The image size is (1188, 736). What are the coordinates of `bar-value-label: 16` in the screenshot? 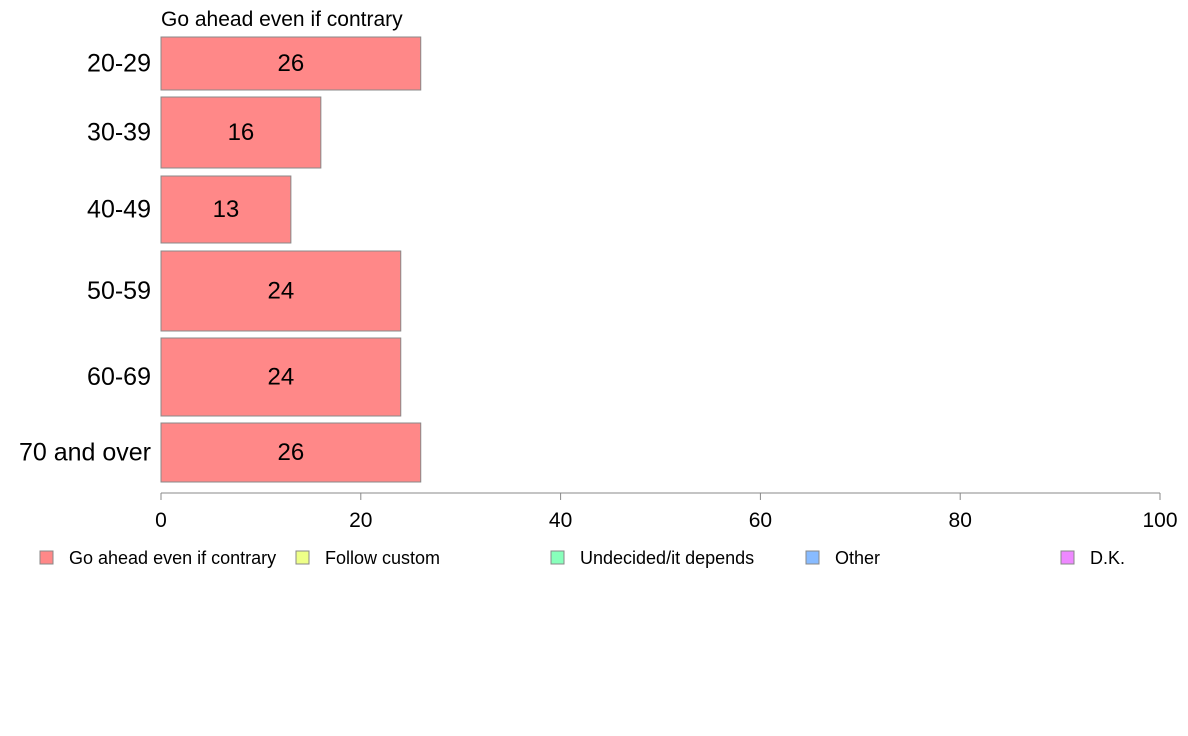 It's located at (241, 132).